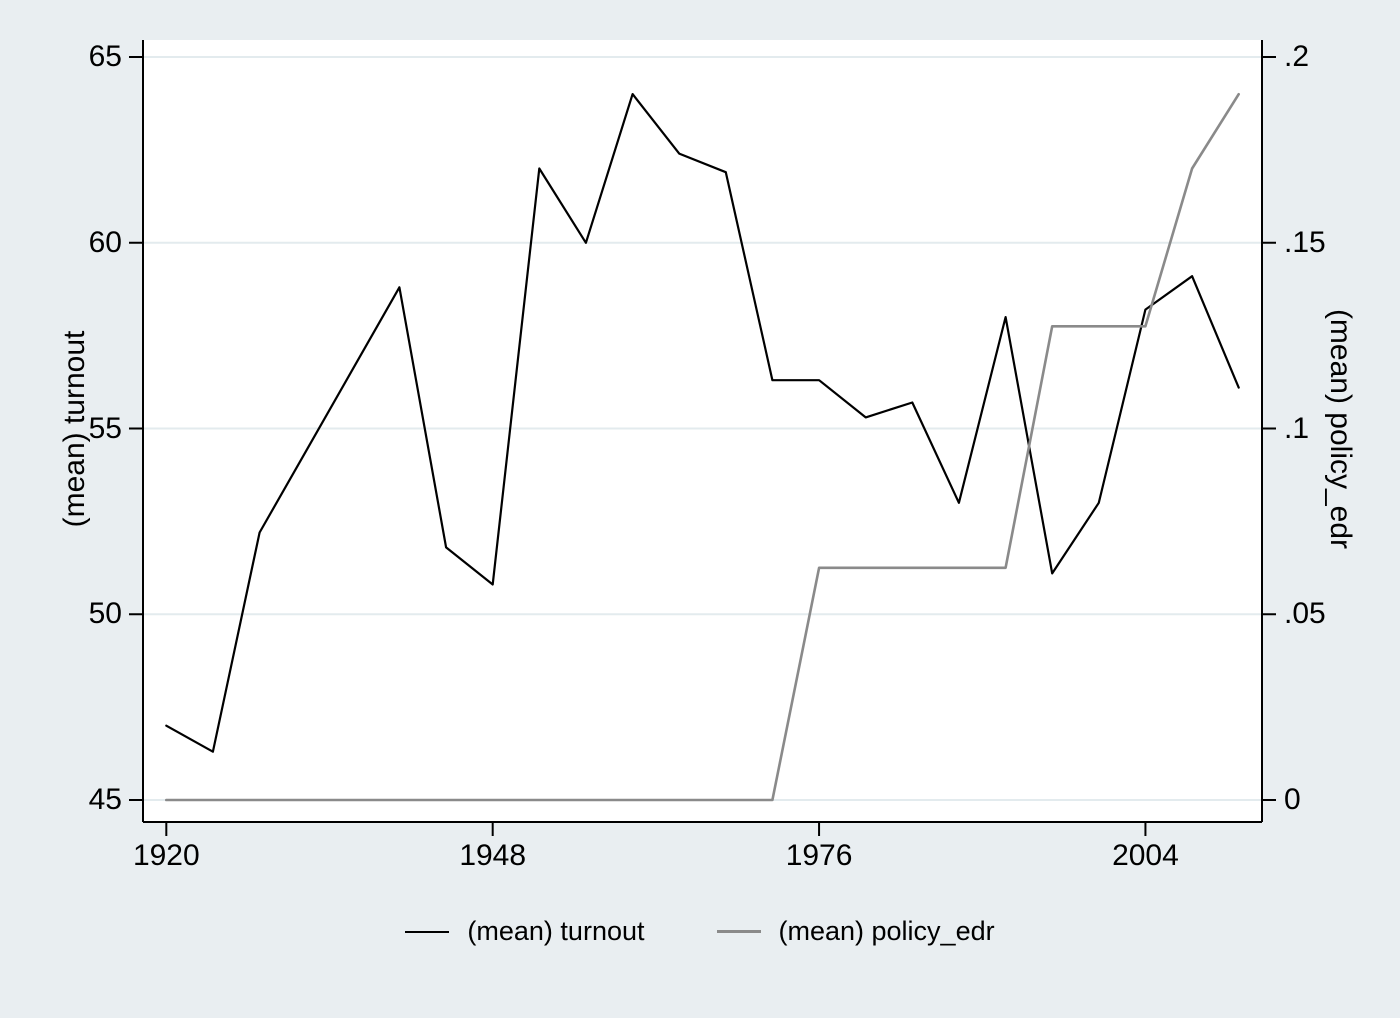 This screenshot has height=1018, width=1400. What do you see at coordinates (1297, 428) in the screenshot?
I see `right-tick-label: .1` at bounding box center [1297, 428].